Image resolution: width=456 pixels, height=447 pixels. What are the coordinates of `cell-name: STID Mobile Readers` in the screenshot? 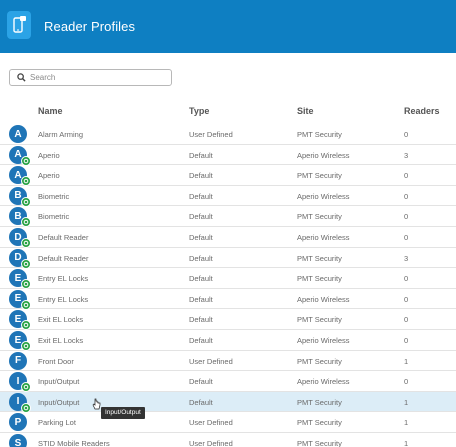 It's located at (74, 443).